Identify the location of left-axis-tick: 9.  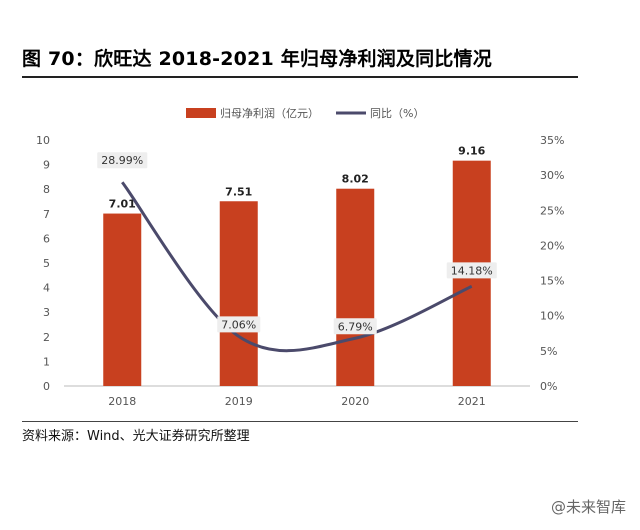
(46, 165).